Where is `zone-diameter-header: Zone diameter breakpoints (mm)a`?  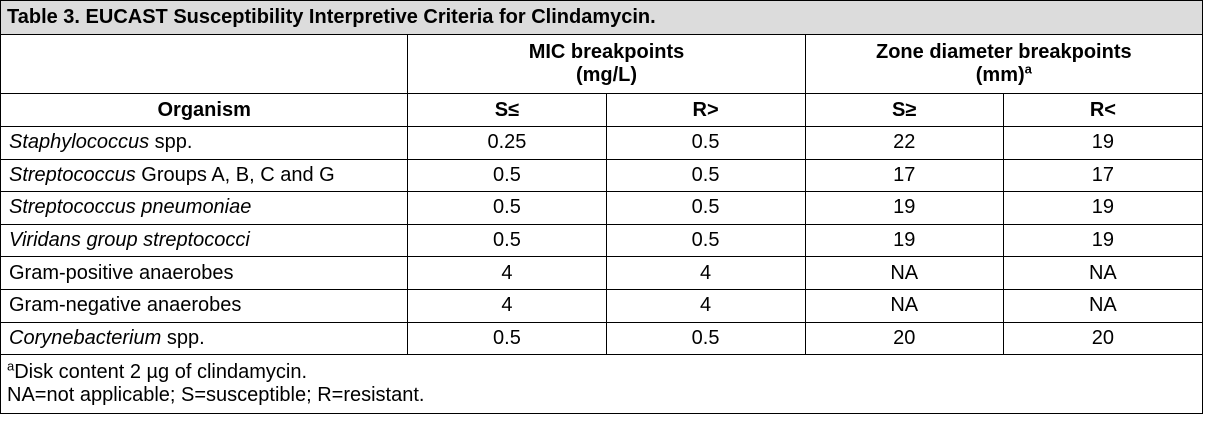 zone-diameter-header: Zone diameter breakpoints (mm)a is located at coordinates (1004, 64).